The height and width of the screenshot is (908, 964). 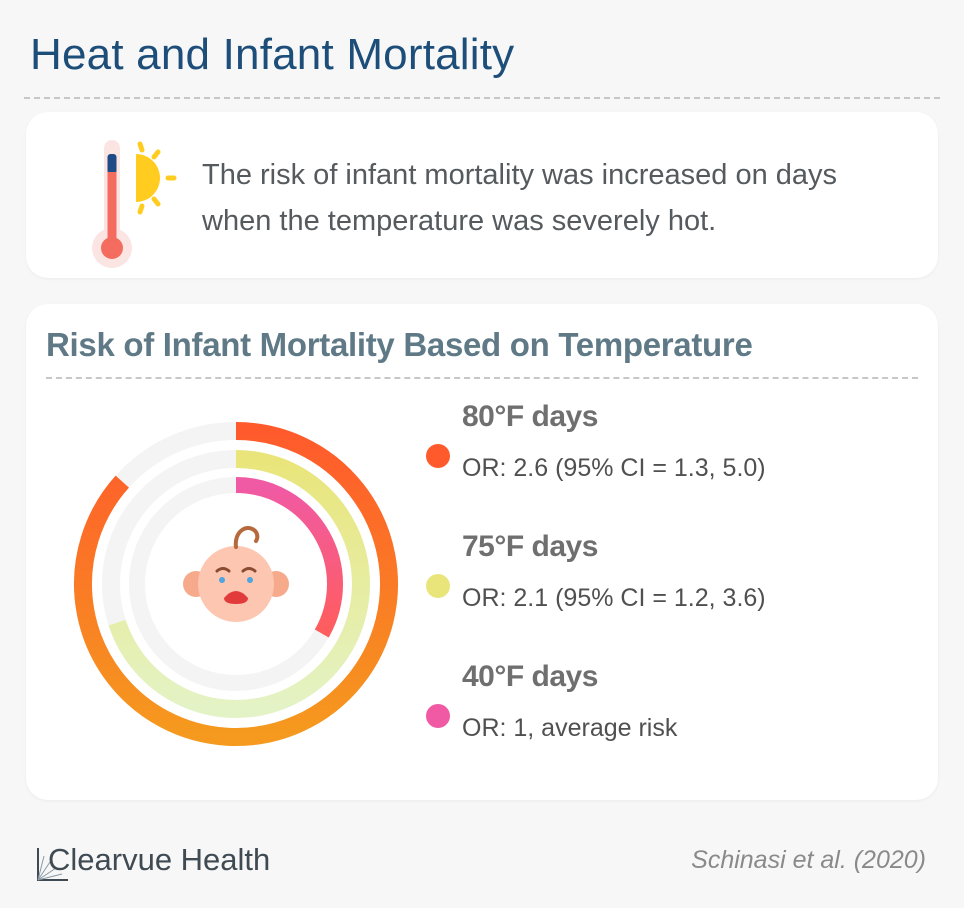 I want to click on legend-item: 75°F days OR: 2.1 (95% CI = 1.2, 3.6), so click(x=666, y=595).